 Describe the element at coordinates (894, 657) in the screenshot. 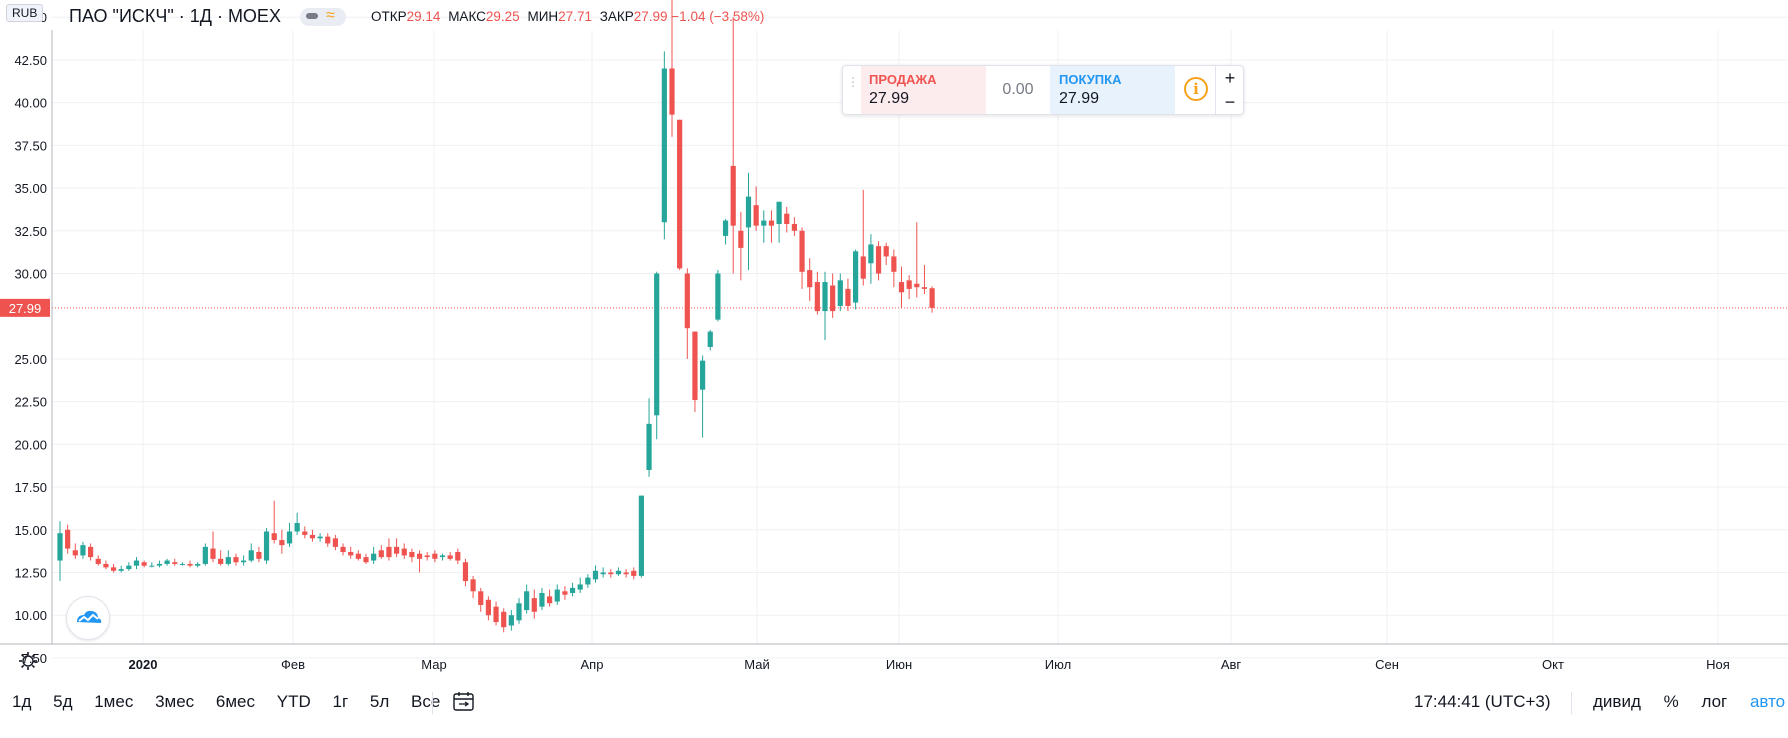

I see `time-axis: 2020 Фев Мар Апр Май Июн Июл Авг Сен Окт Ноя` at that location.